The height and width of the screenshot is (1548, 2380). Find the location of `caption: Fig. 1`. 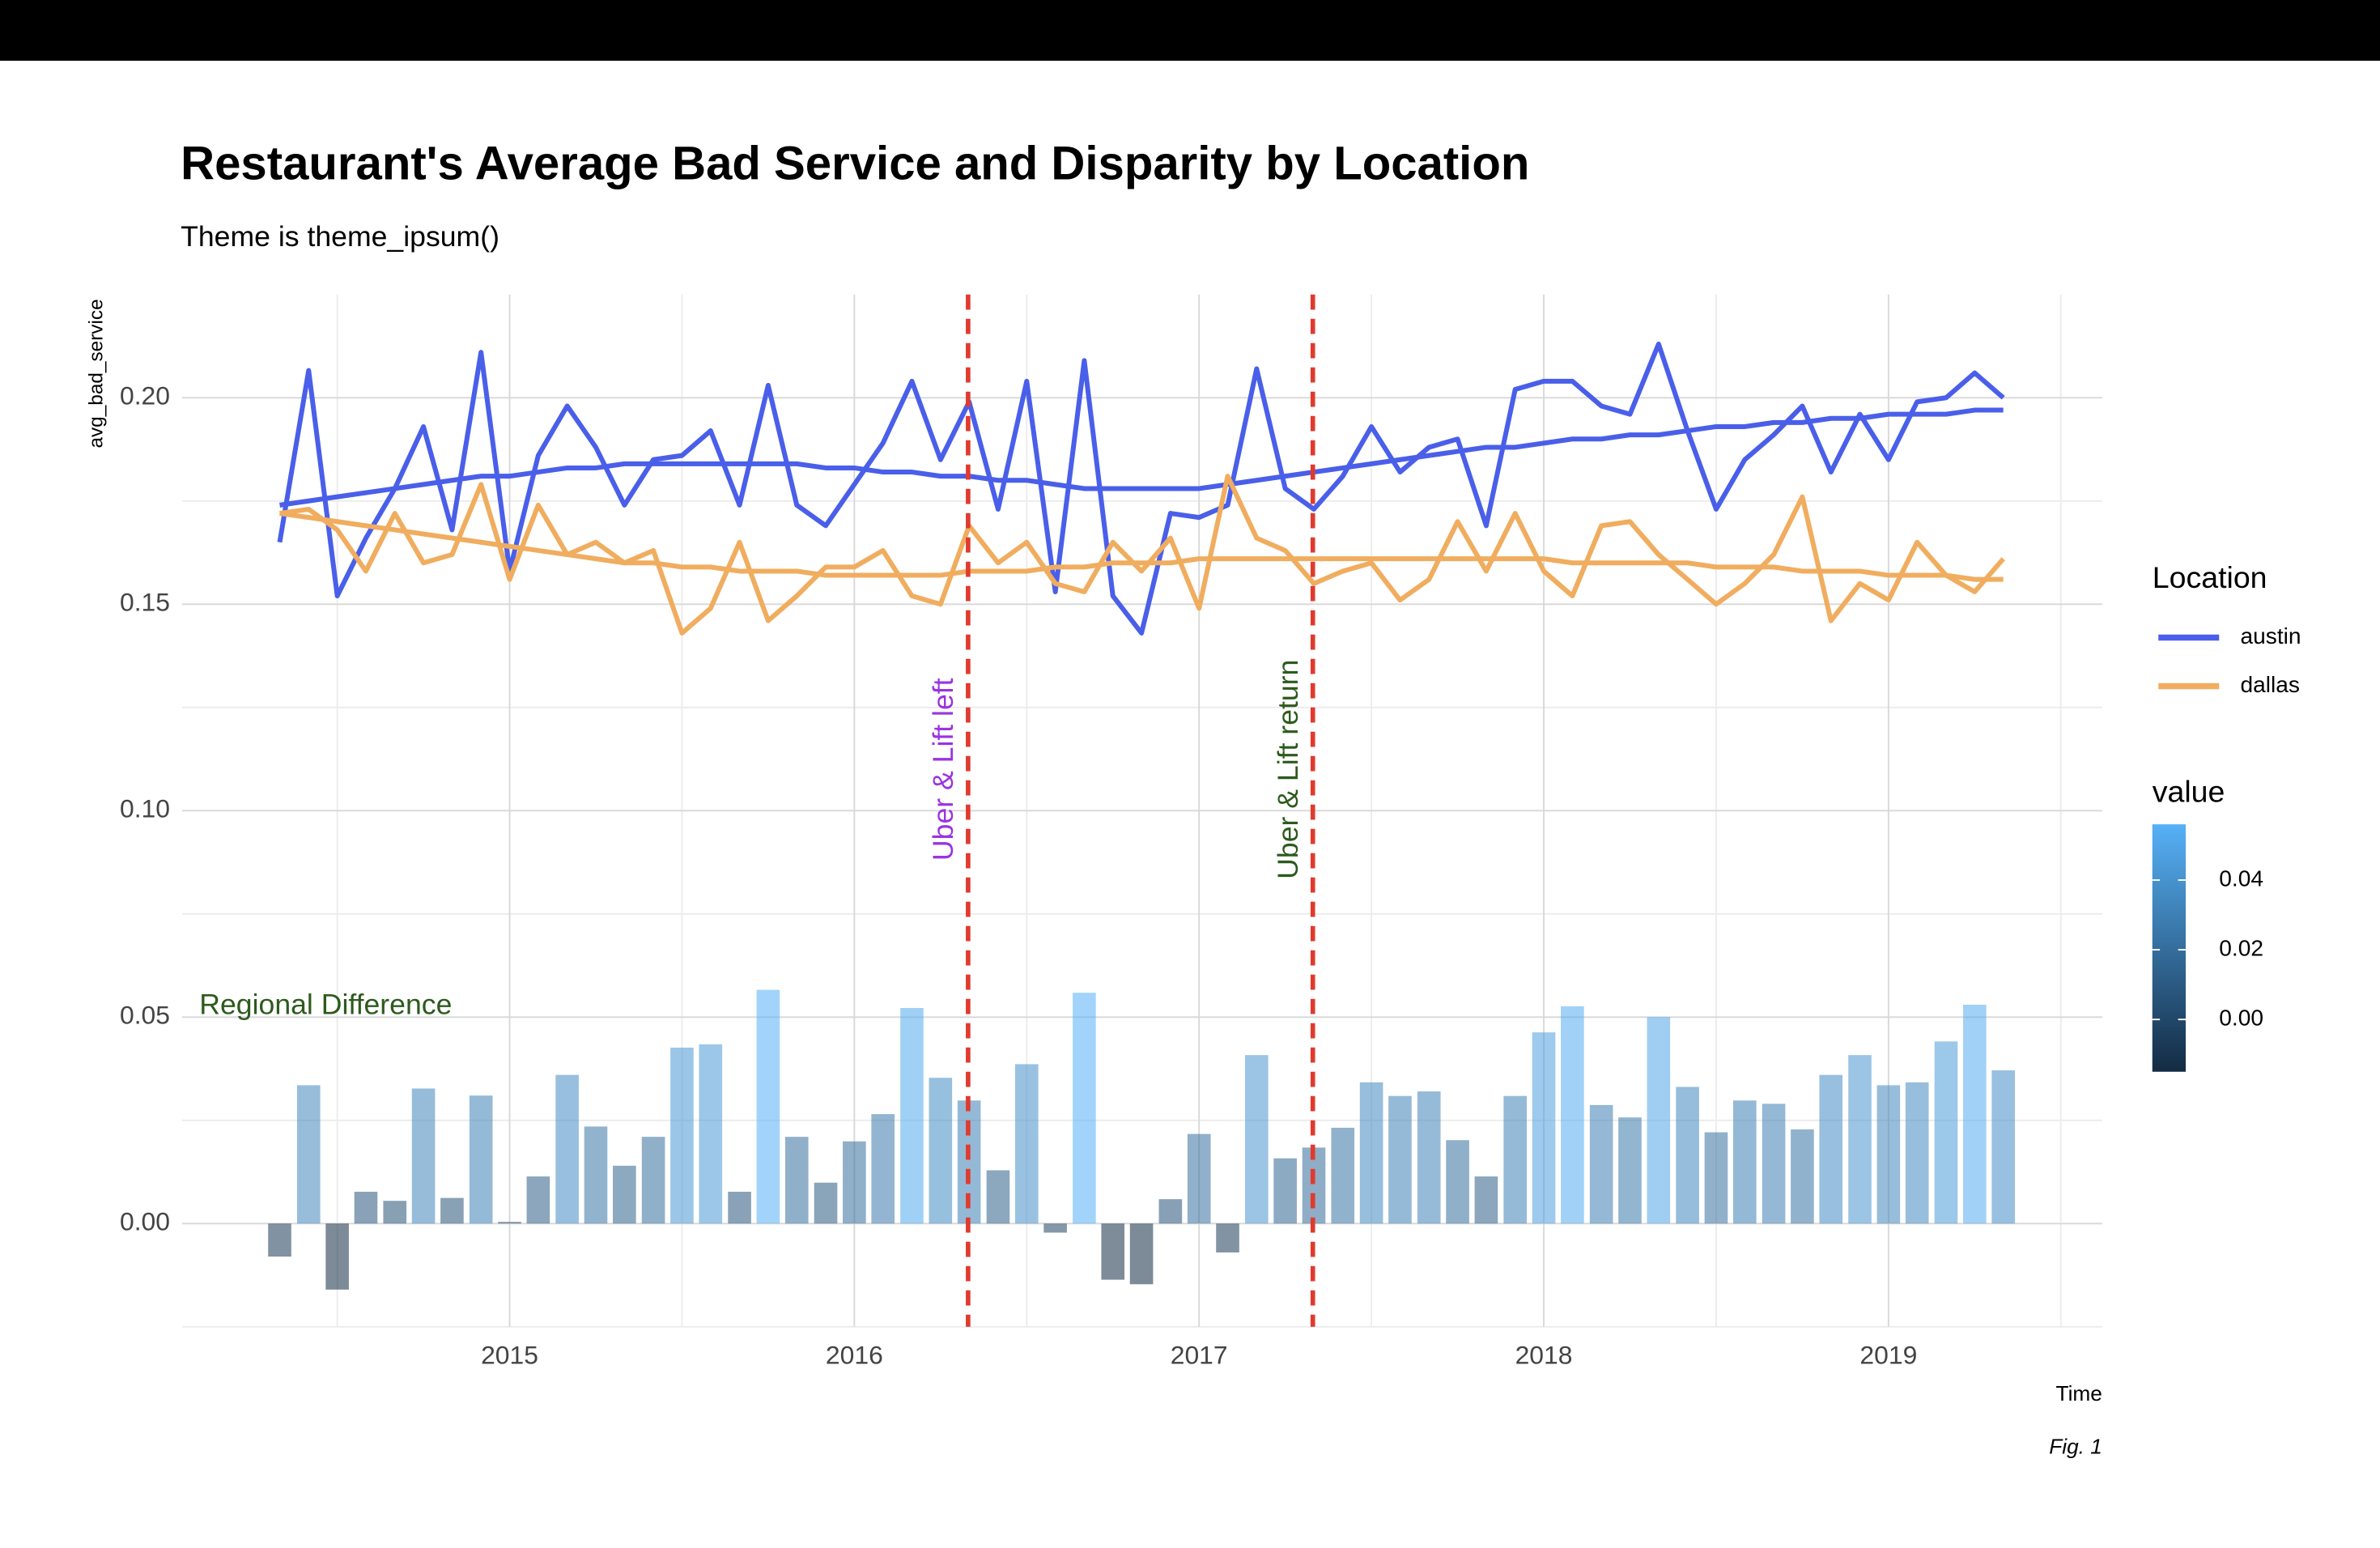

caption: Fig. 1 is located at coordinates (2075, 1447).